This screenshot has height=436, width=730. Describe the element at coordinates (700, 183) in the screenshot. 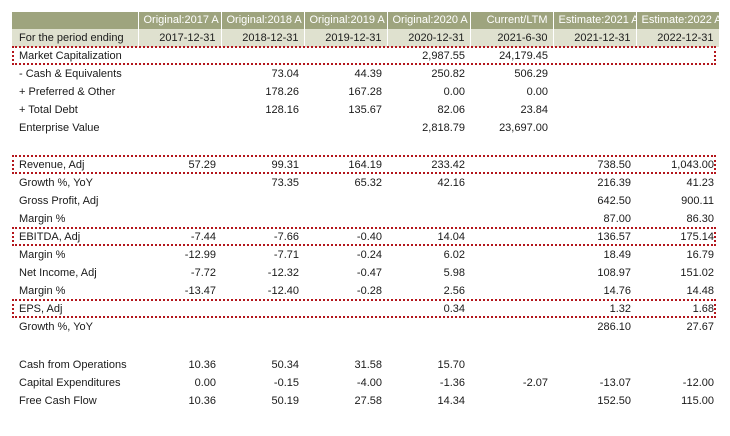

I see `value-cell: 41.23` at that location.